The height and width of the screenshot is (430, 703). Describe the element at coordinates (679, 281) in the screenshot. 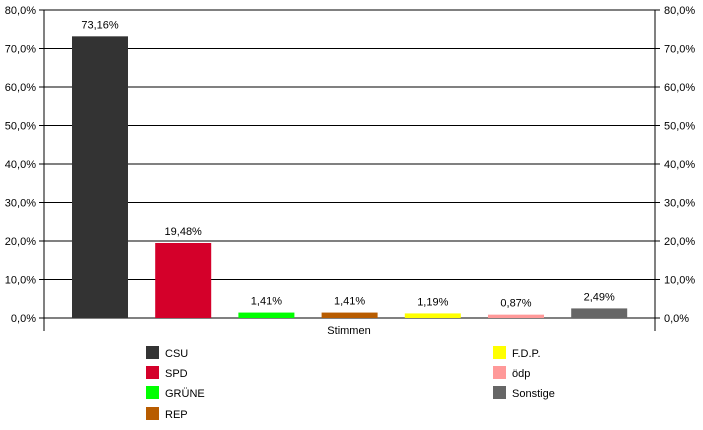

I see `y-tick-label-right: 10,0%` at that location.